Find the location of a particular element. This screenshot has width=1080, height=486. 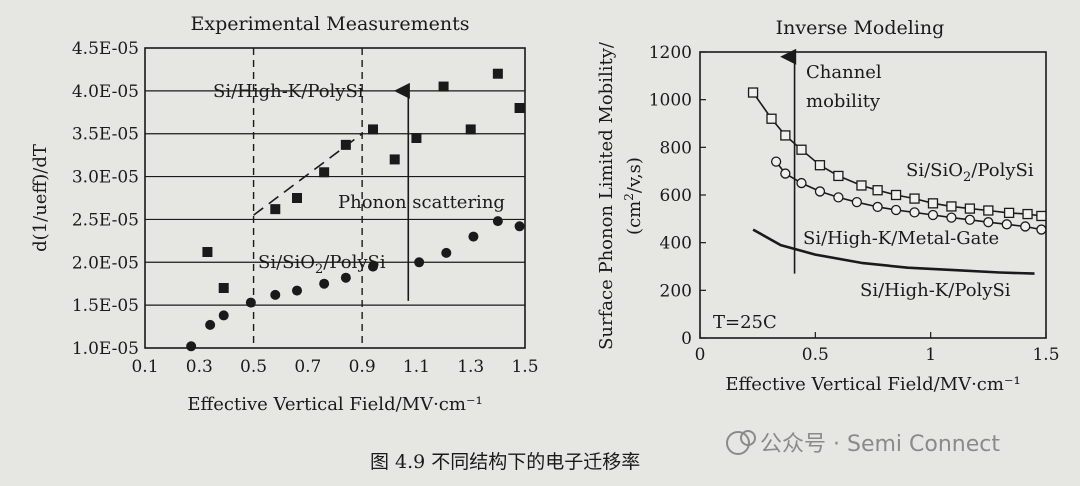

left-trend-dashed-line is located at coordinates (308, 174).